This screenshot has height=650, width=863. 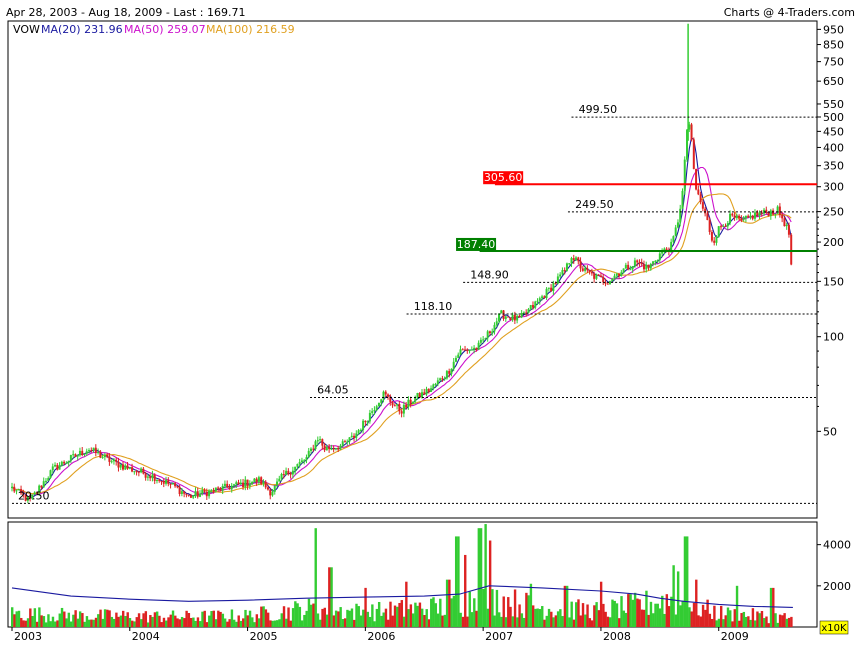 What do you see at coordinates (26, 29) in the screenshot?
I see `legend-item-vow: VOW` at bounding box center [26, 29].